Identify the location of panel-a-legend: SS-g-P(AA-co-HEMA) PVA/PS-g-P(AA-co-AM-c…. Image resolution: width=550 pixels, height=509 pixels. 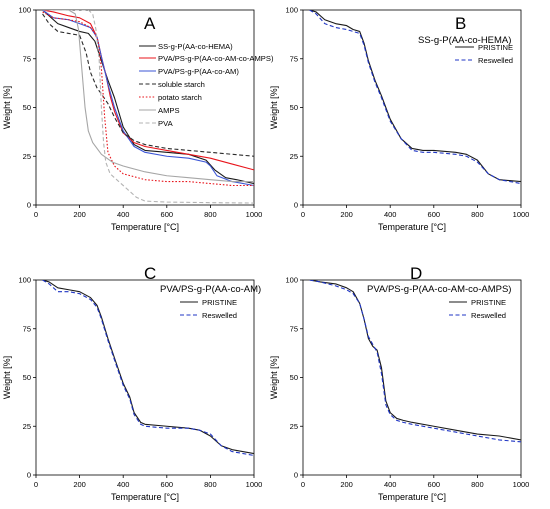
(206, 85).